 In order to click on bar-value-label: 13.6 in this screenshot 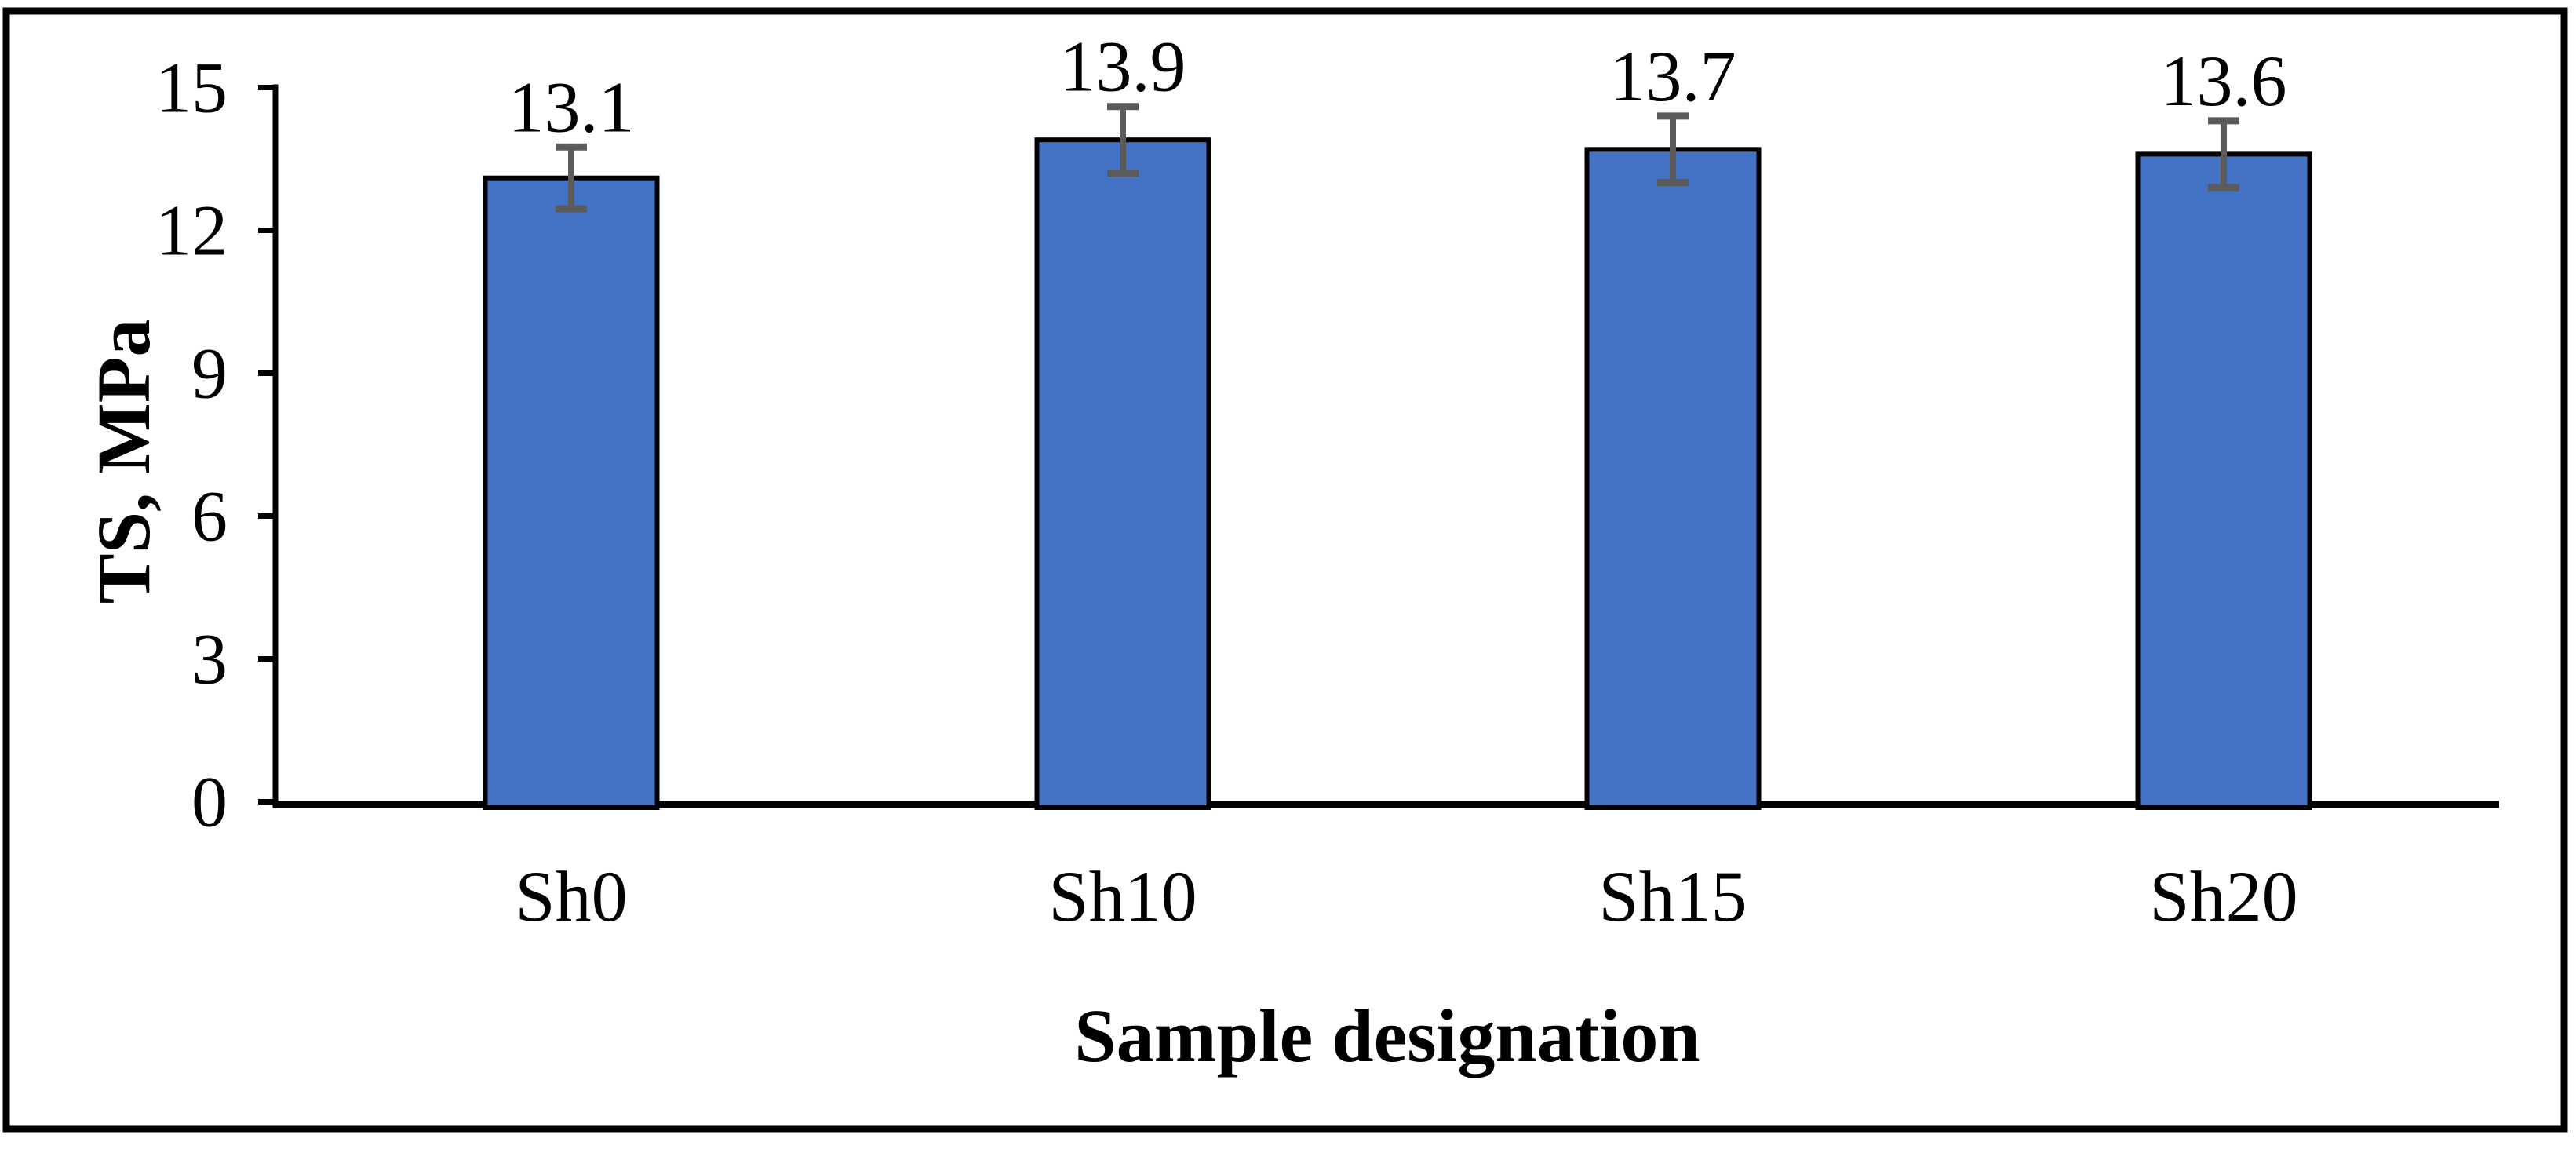, I will do `click(2224, 81)`.